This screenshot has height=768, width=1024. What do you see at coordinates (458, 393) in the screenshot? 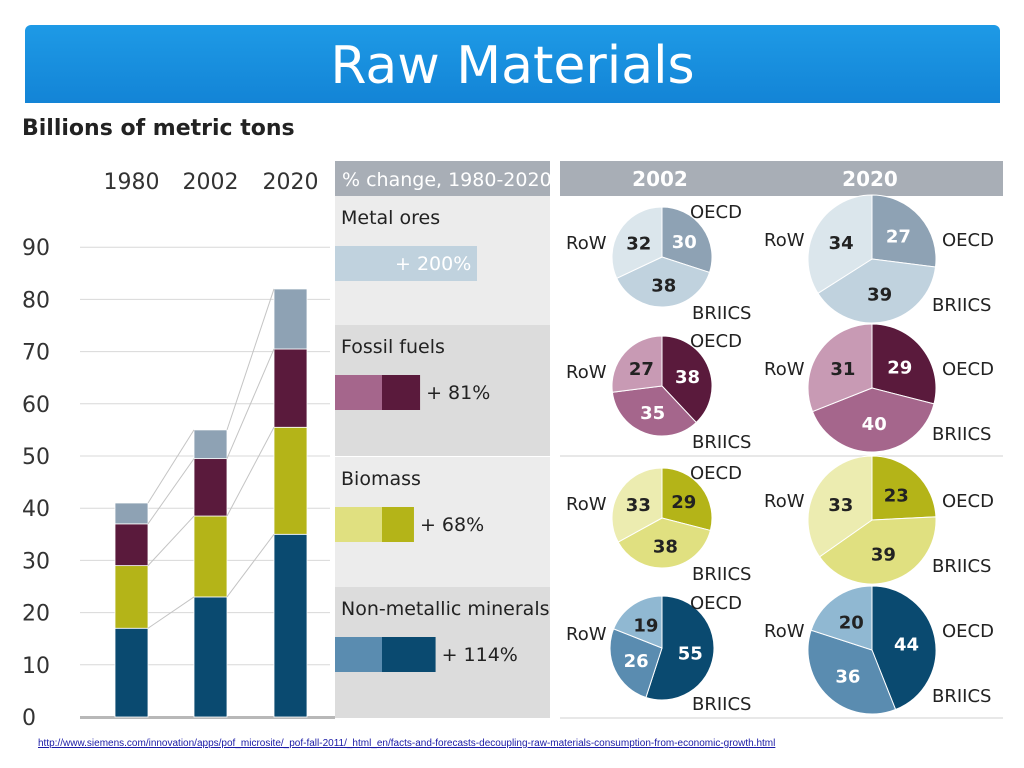
I see `change-label: + 81%` at bounding box center [458, 393].